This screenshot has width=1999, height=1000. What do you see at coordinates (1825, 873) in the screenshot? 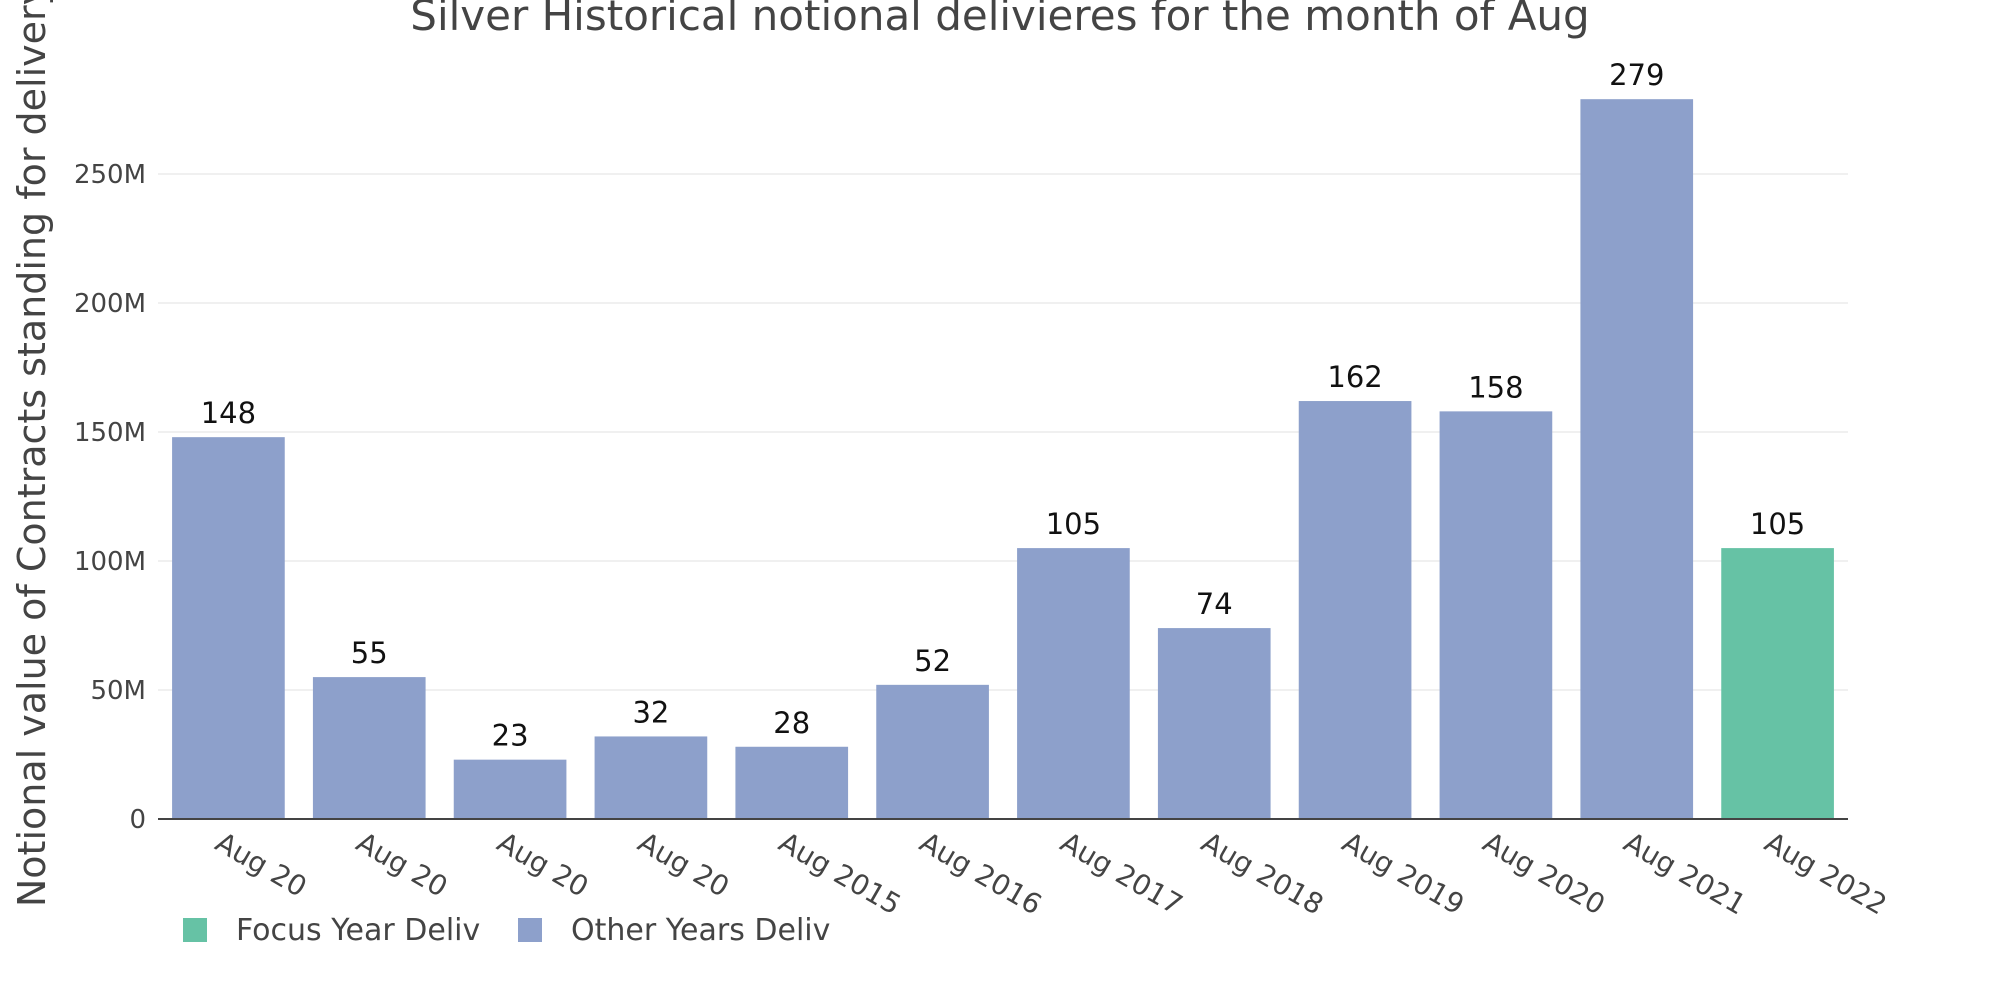
I see `x-tick-label: Aug 2022` at bounding box center [1825, 873].